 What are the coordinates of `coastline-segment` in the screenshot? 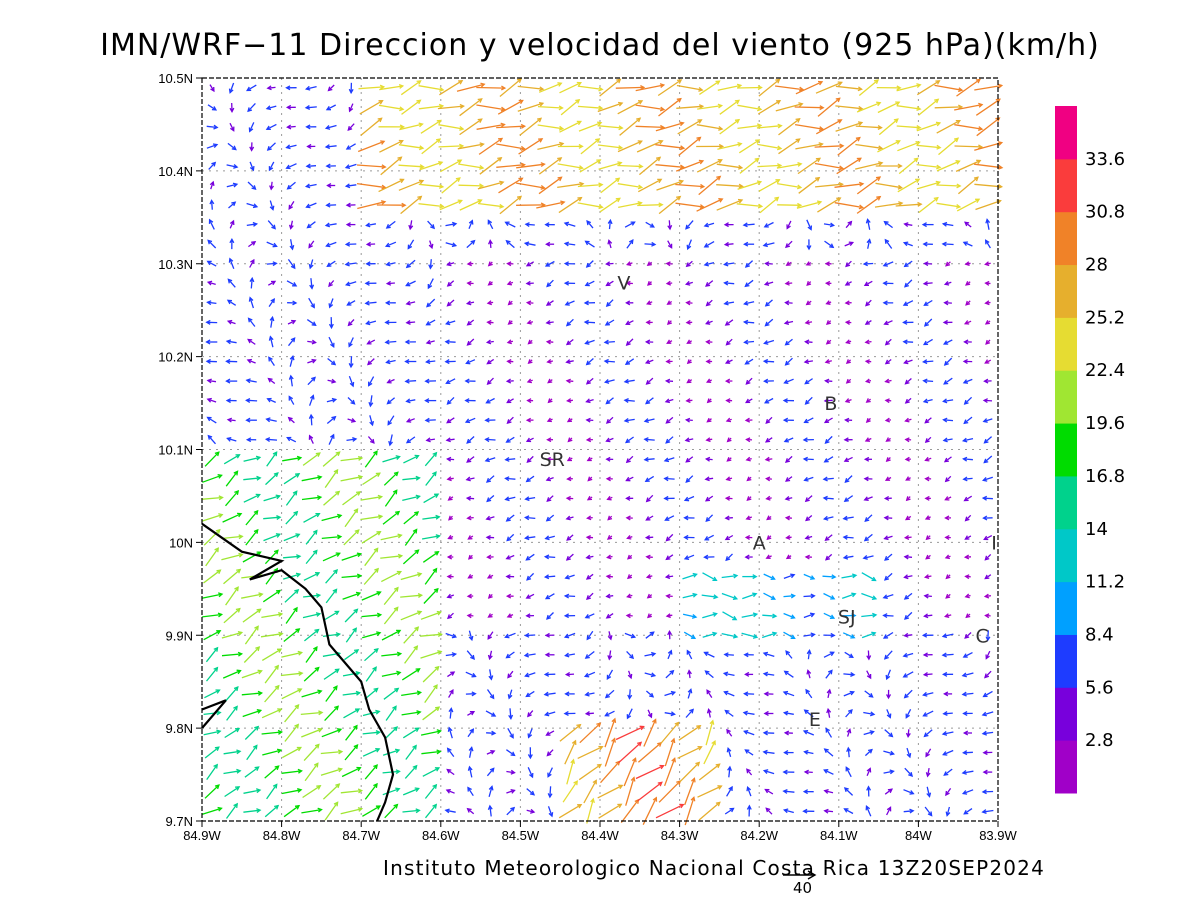 It's located at (298, 672).